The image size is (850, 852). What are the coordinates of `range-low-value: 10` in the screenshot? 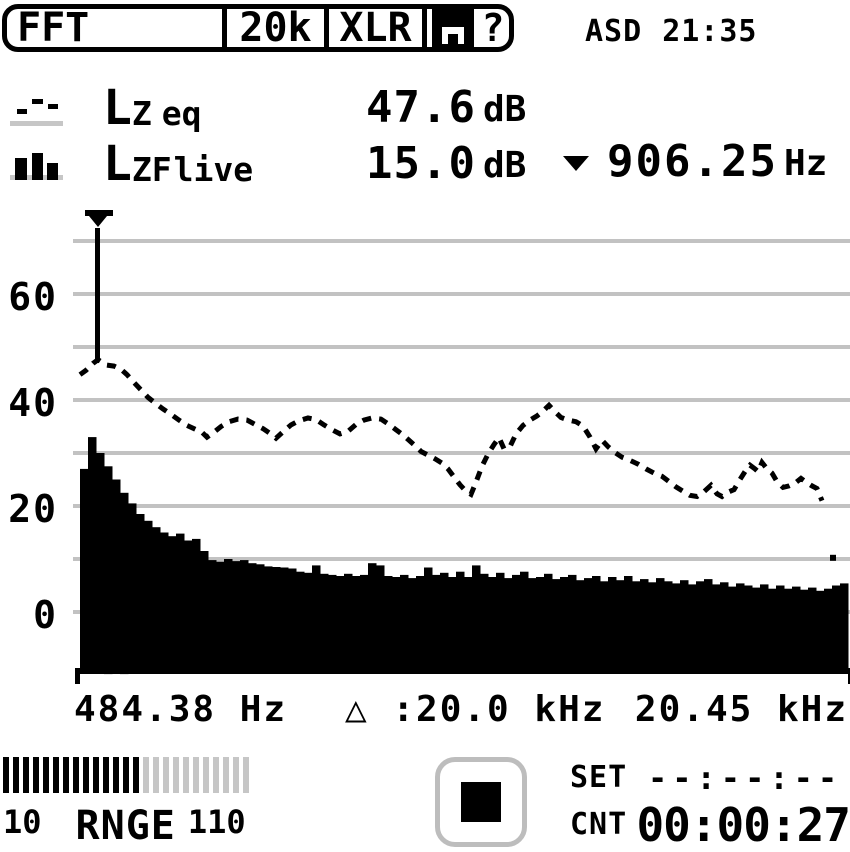 It's located at (22, 822).